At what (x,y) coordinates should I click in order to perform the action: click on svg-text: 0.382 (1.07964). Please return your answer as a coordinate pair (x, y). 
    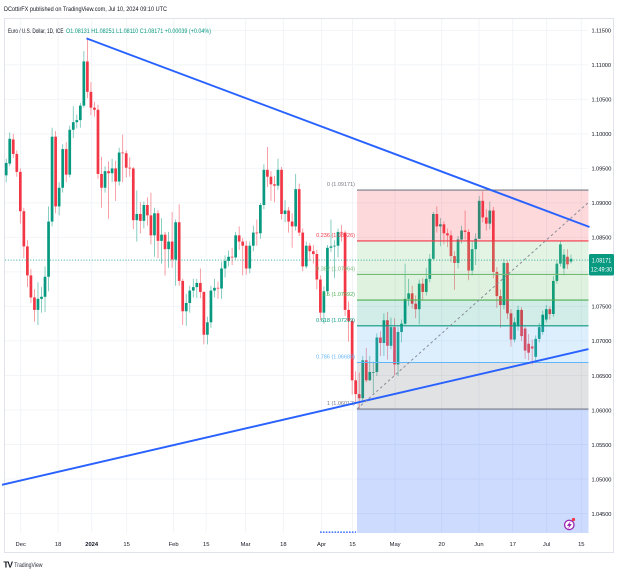
    Looking at the image, I should click on (335, 269).